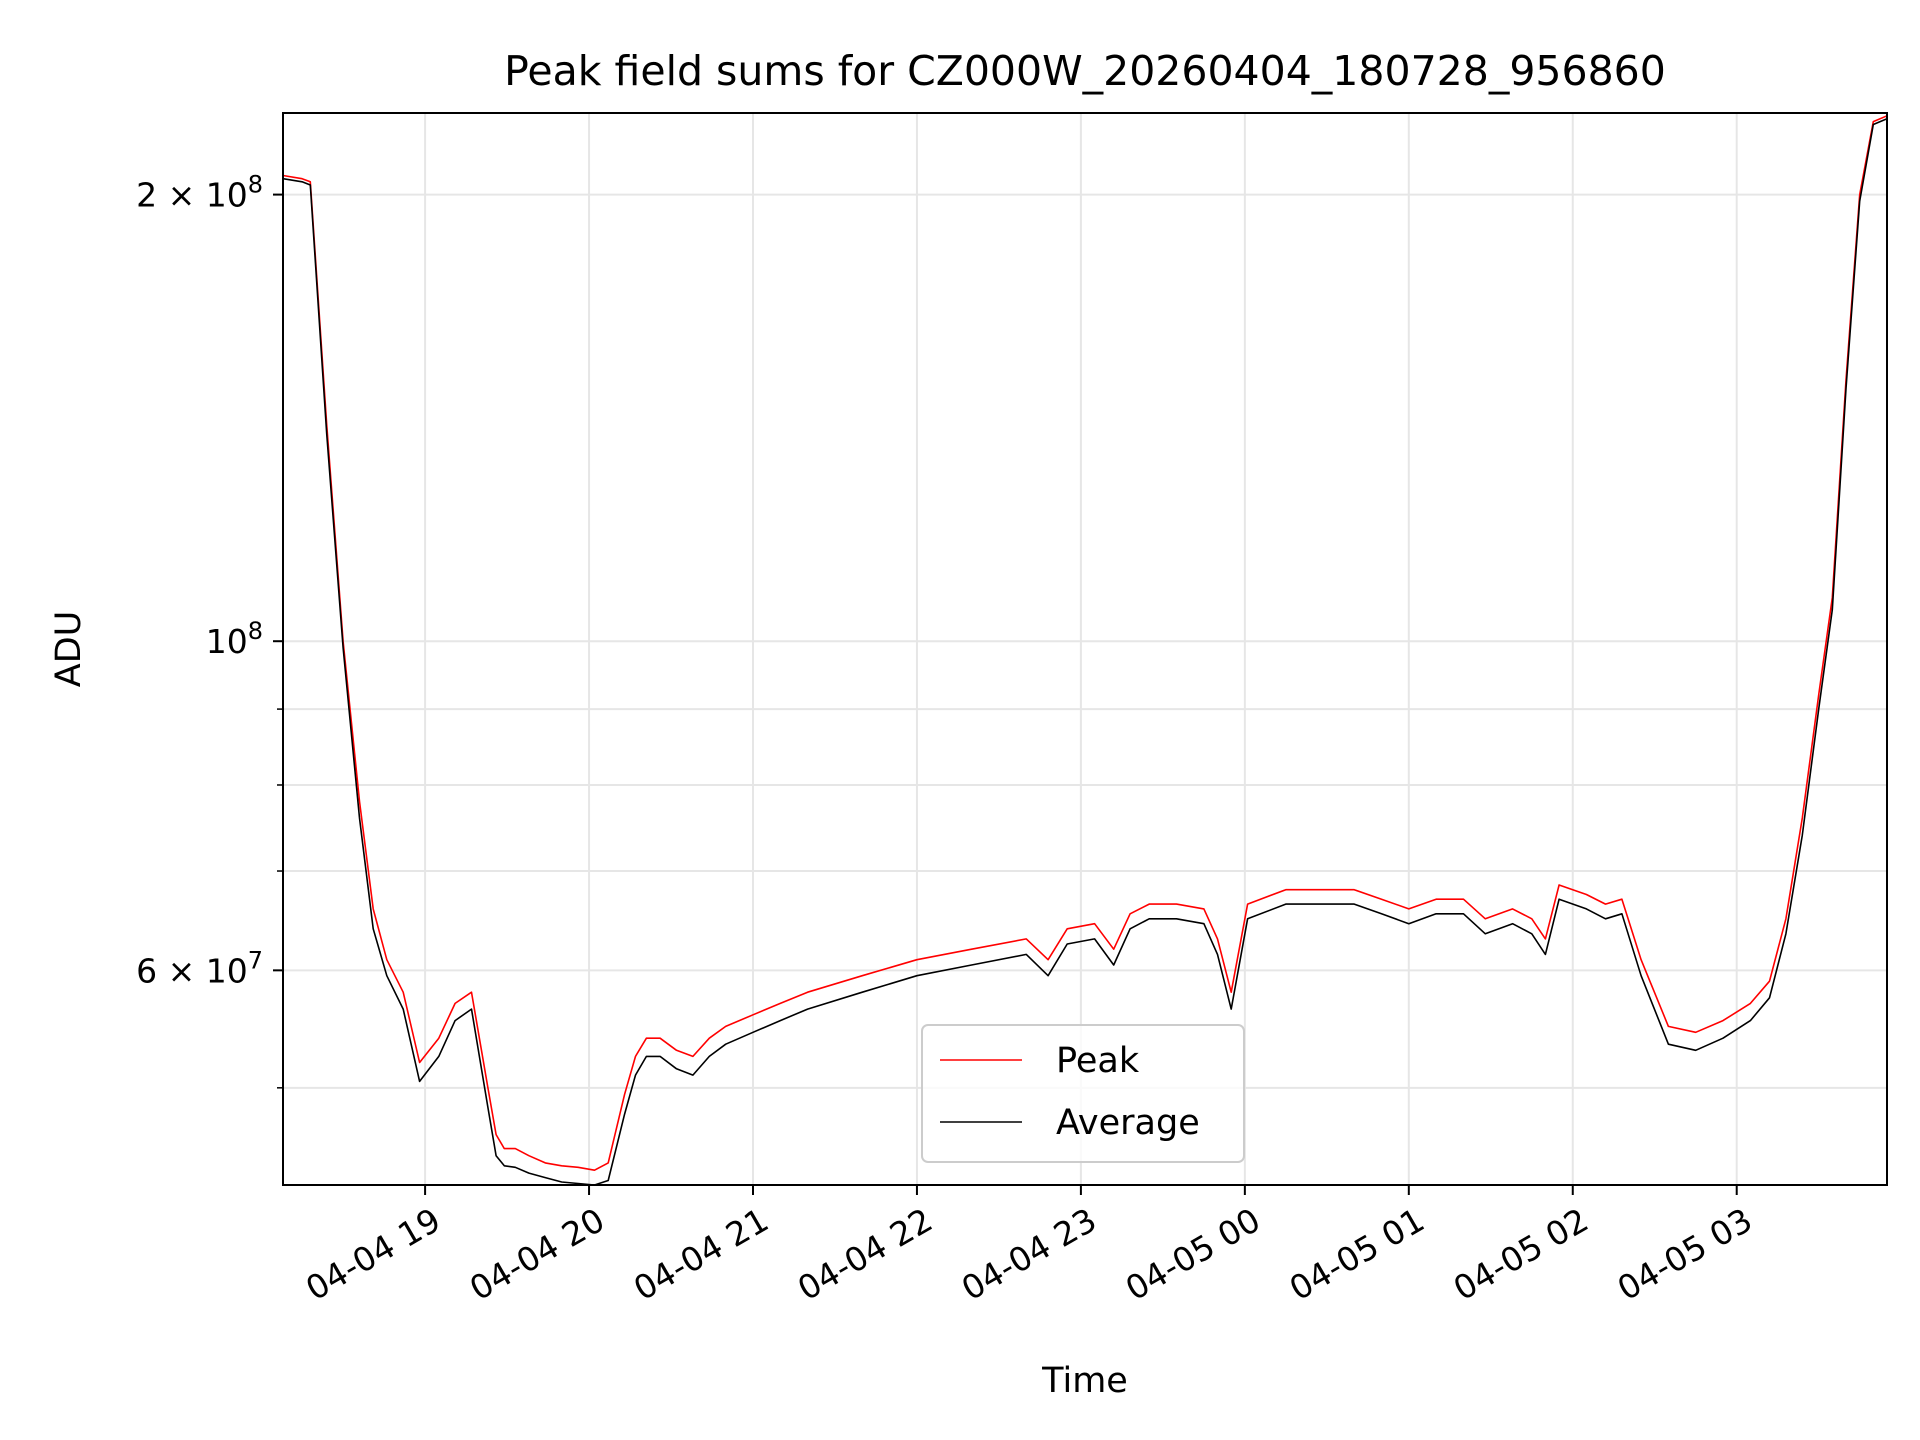 The width and height of the screenshot is (1920, 1440). Describe the element at coordinates (199, 193) in the screenshot. I see `y-tick-label-2: 2 × 108` at that location.